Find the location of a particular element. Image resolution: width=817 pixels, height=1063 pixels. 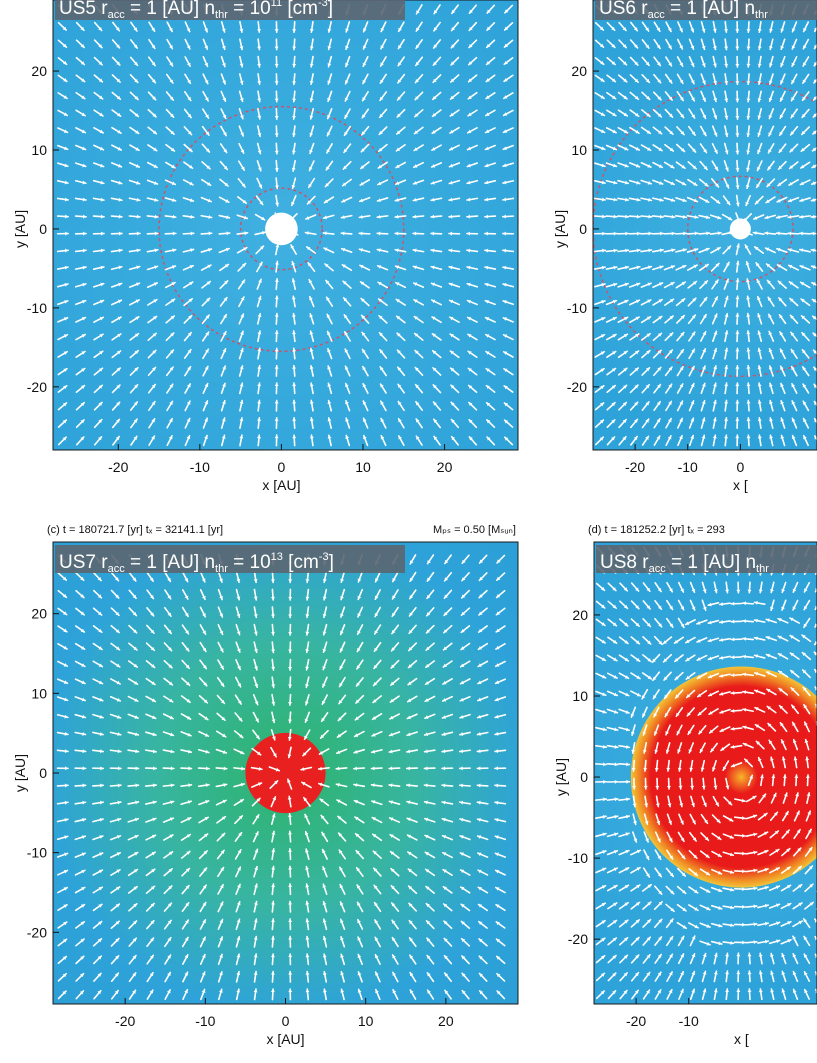

panel-title: US6 racc = 1 [AU] nthr is located at coordinates (683, 10).